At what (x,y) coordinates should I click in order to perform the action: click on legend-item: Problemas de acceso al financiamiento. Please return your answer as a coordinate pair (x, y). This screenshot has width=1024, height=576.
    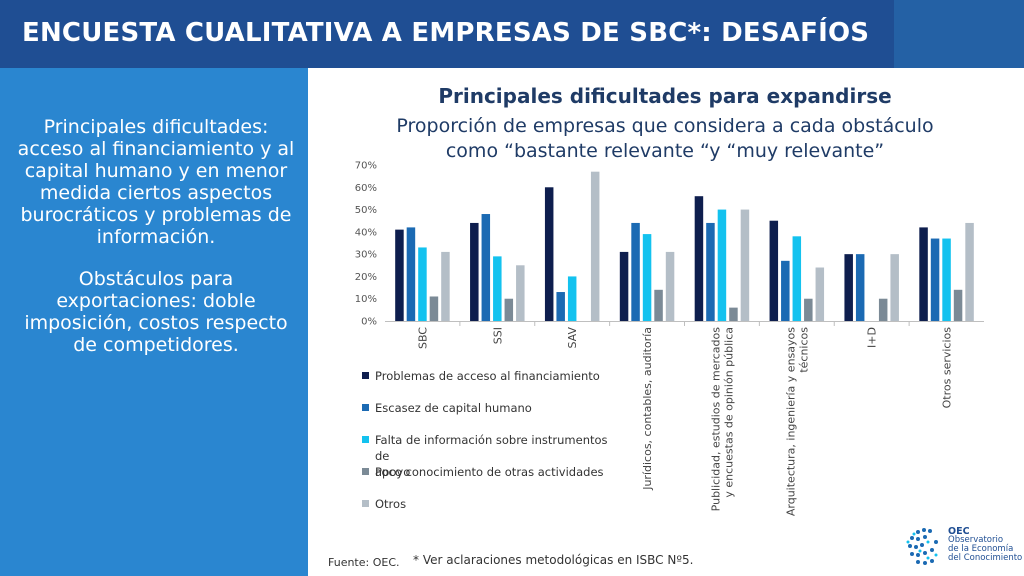
    Looking at the image, I should click on (492, 376).